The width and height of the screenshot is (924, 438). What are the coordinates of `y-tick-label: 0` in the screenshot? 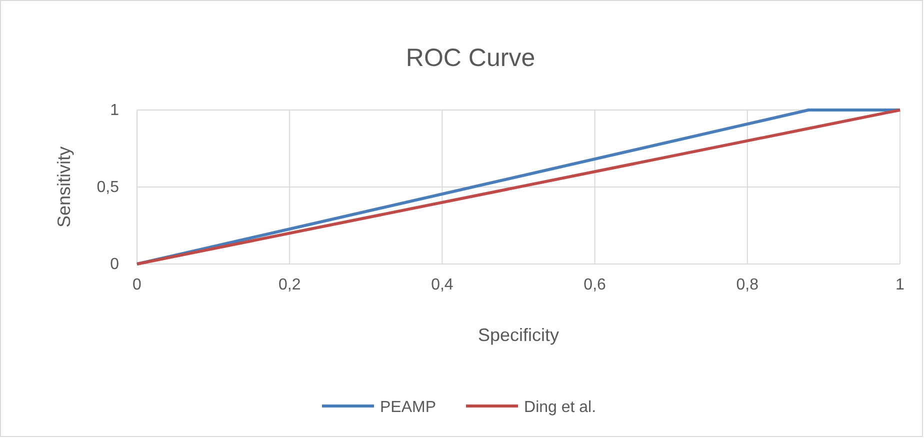 It's located at (115, 265).